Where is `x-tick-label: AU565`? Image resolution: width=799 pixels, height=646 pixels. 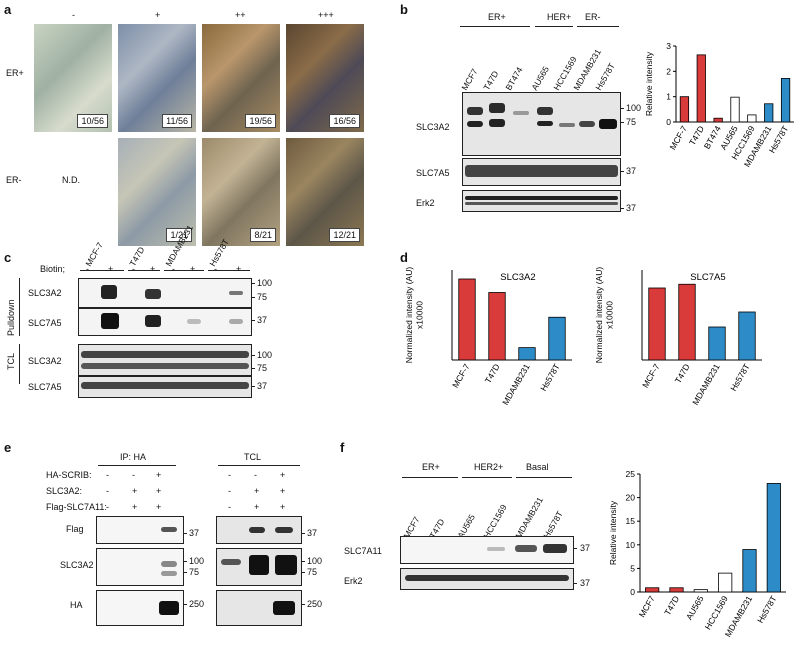 x-tick-label: AU565 is located at coordinates (695, 608).